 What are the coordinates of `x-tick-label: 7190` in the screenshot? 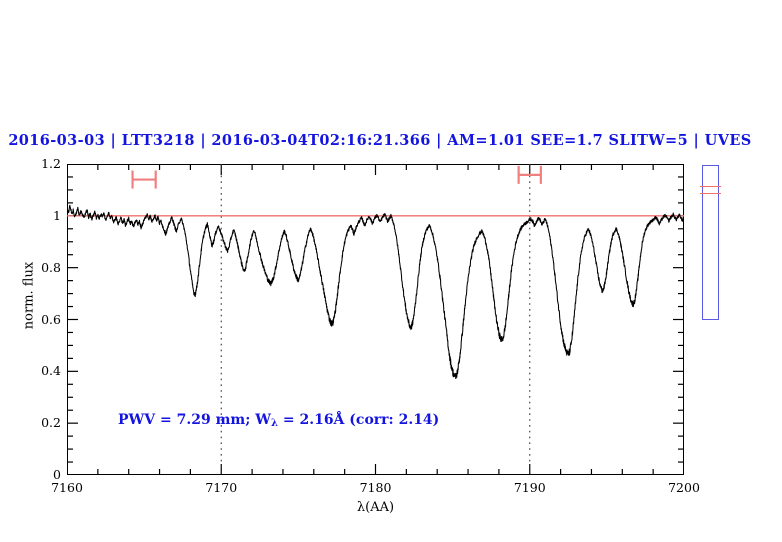 It's located at (529, 487).